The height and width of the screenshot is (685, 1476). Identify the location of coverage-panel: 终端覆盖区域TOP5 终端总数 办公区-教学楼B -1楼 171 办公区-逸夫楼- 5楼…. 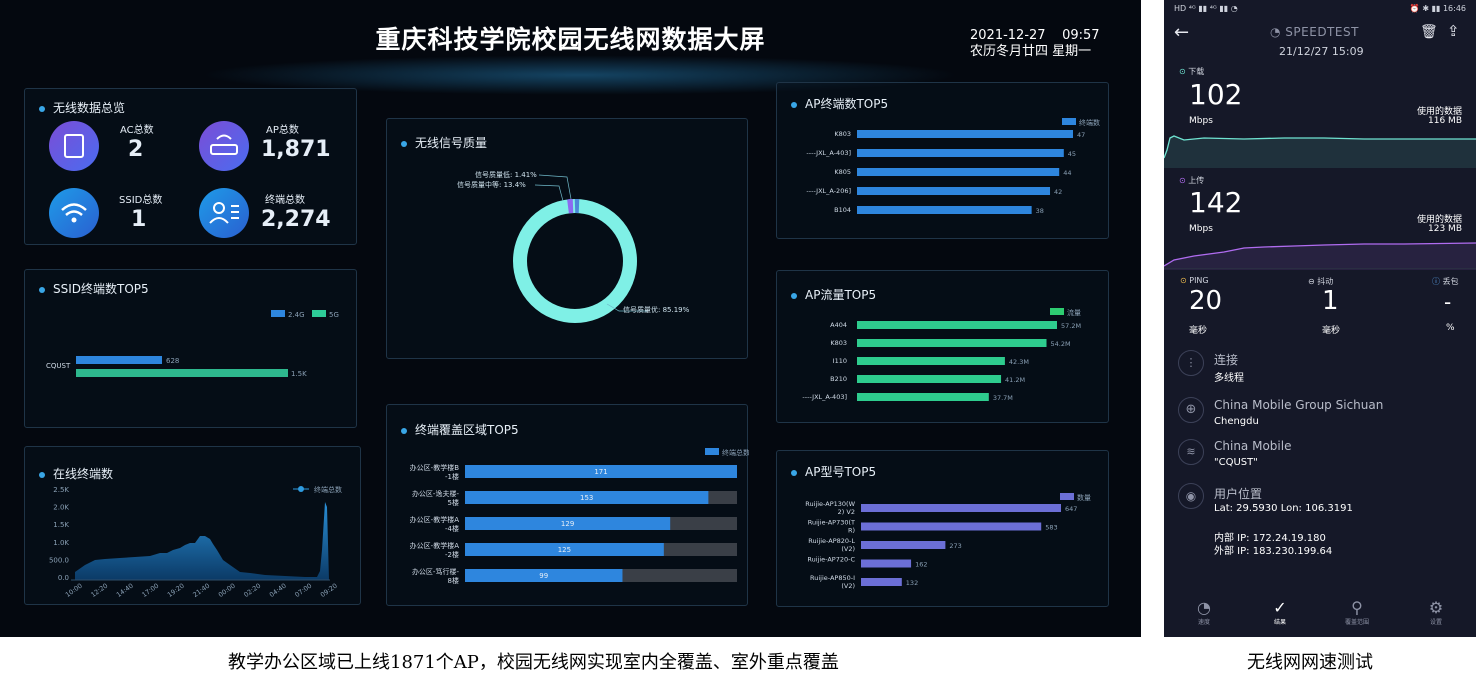
(567, 505).